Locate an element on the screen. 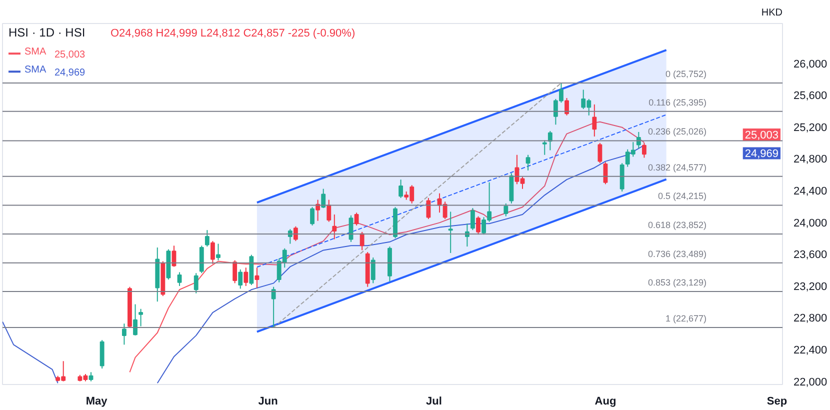 This screenshot has width=830, height=410. ref-line-label: 0.618 (23,852) is located at coordinates (677, 225).